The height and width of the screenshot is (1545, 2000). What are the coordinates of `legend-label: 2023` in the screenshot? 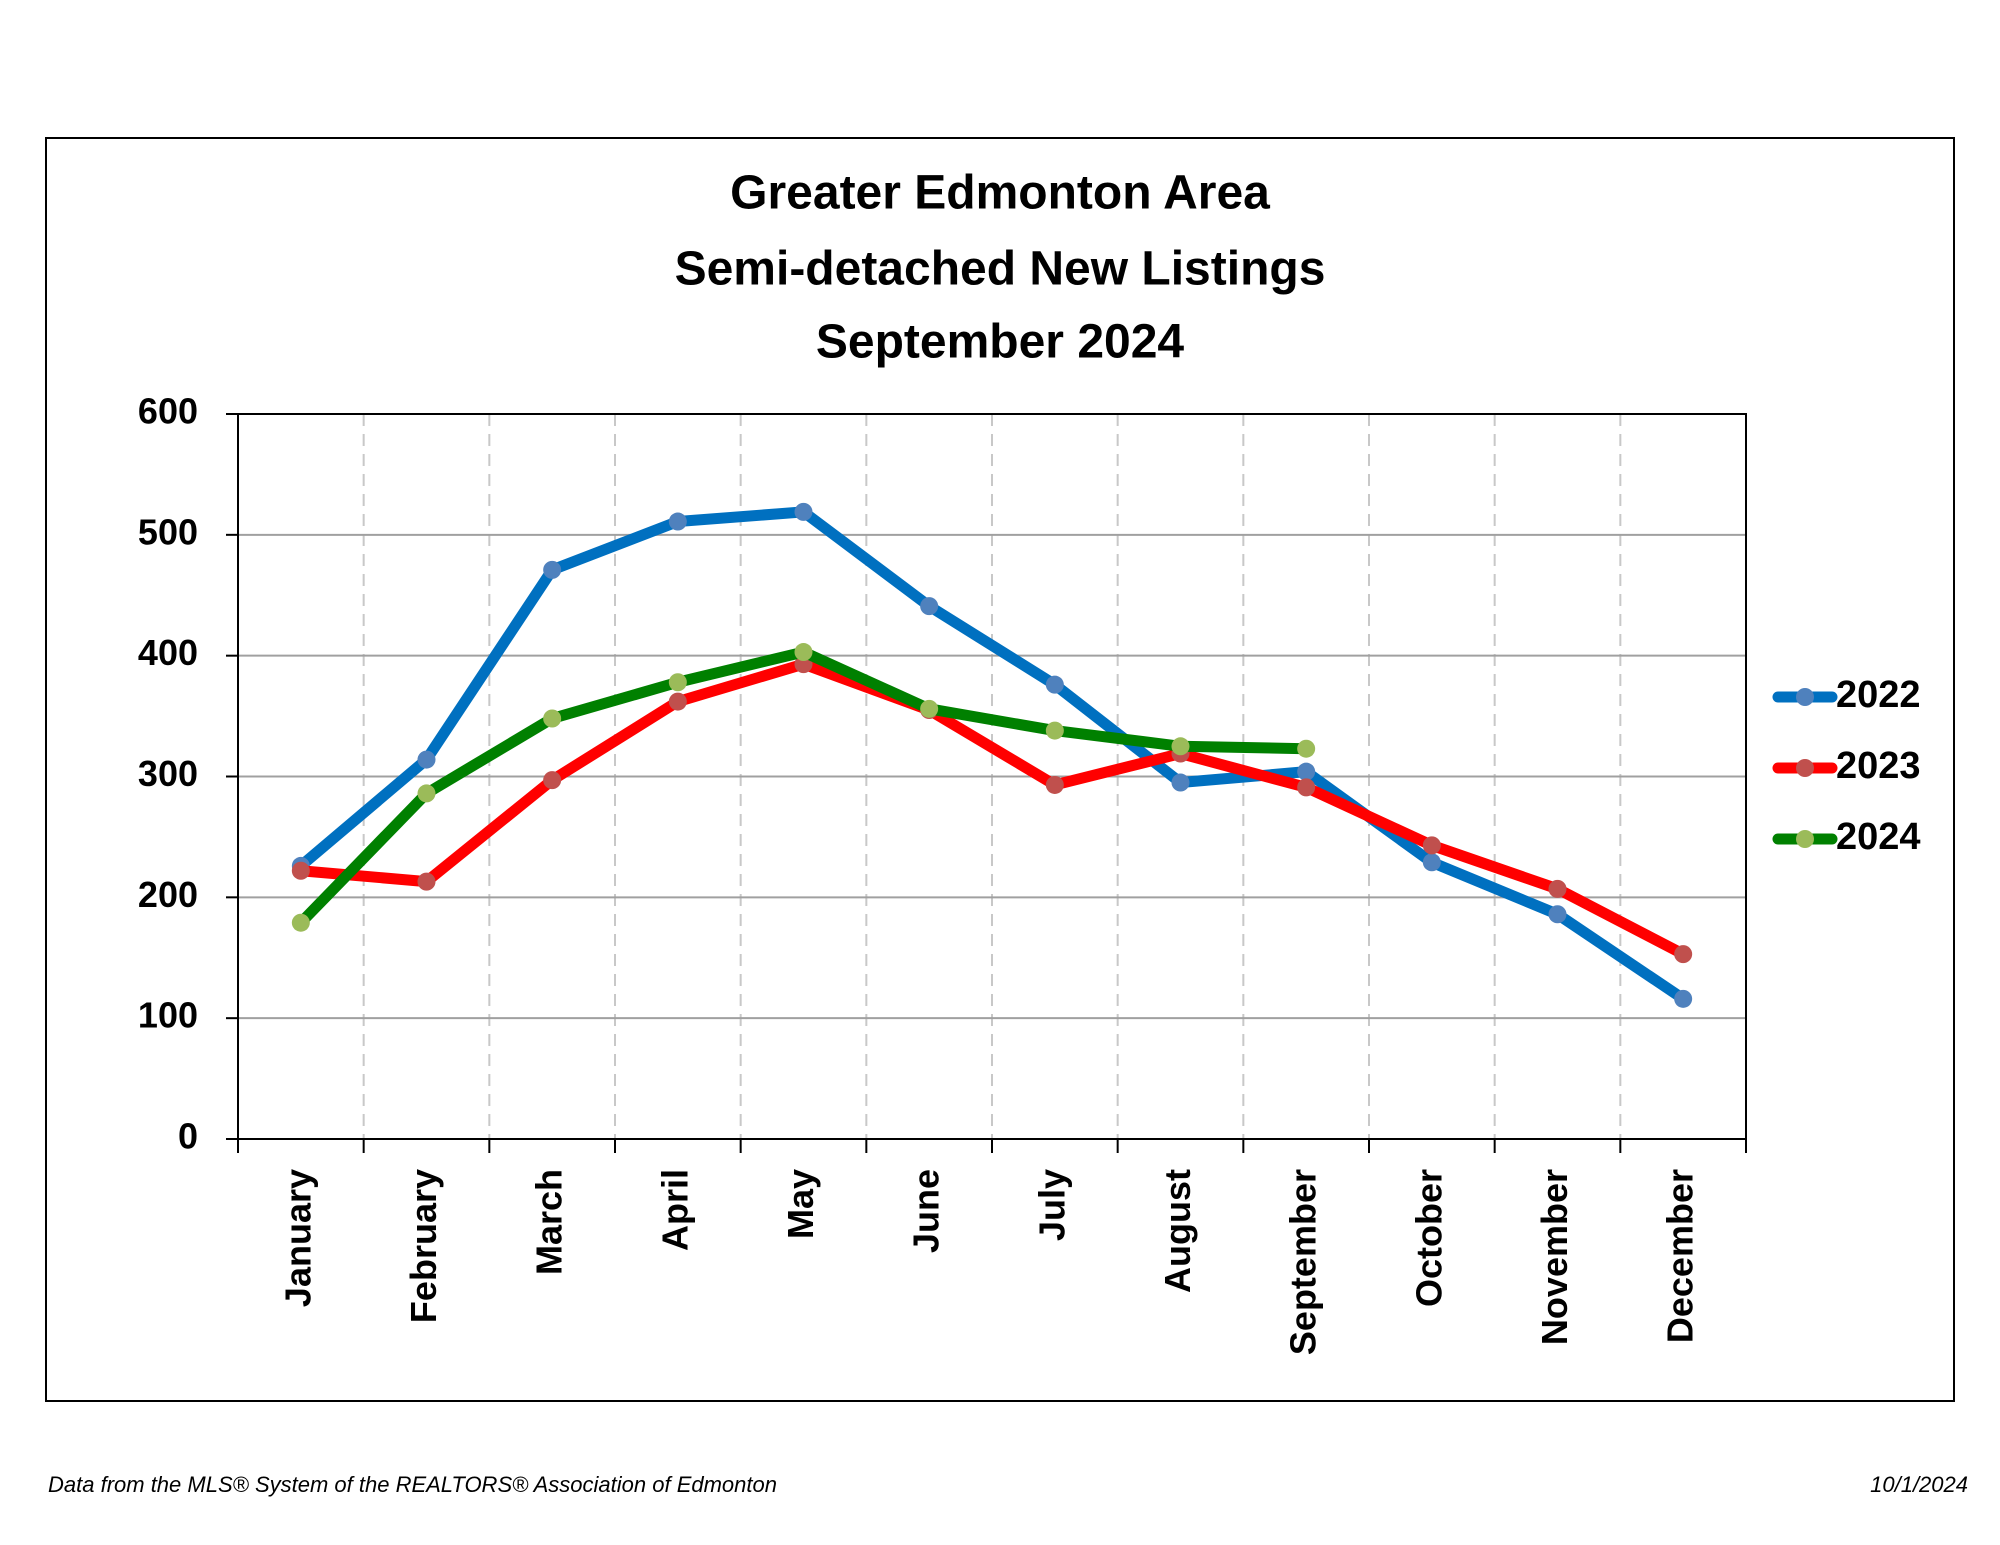 It's located at (1878, 766).